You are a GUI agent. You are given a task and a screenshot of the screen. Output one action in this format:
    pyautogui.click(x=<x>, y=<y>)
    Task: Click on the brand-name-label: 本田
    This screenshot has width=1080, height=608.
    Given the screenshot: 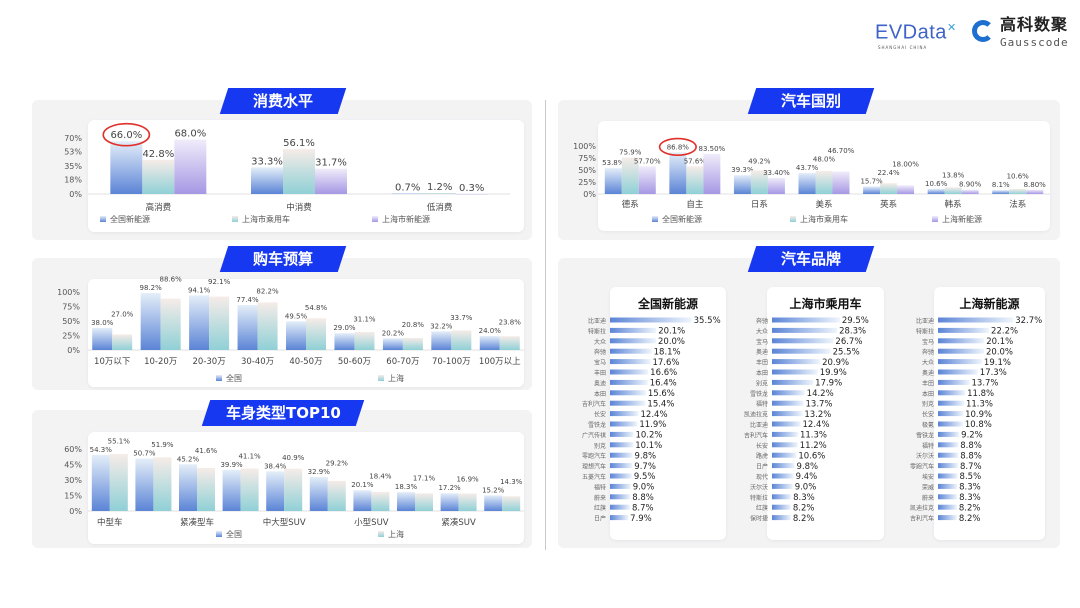 What is the action you would take?
    pyautogui.click(x=600, y=394)
    